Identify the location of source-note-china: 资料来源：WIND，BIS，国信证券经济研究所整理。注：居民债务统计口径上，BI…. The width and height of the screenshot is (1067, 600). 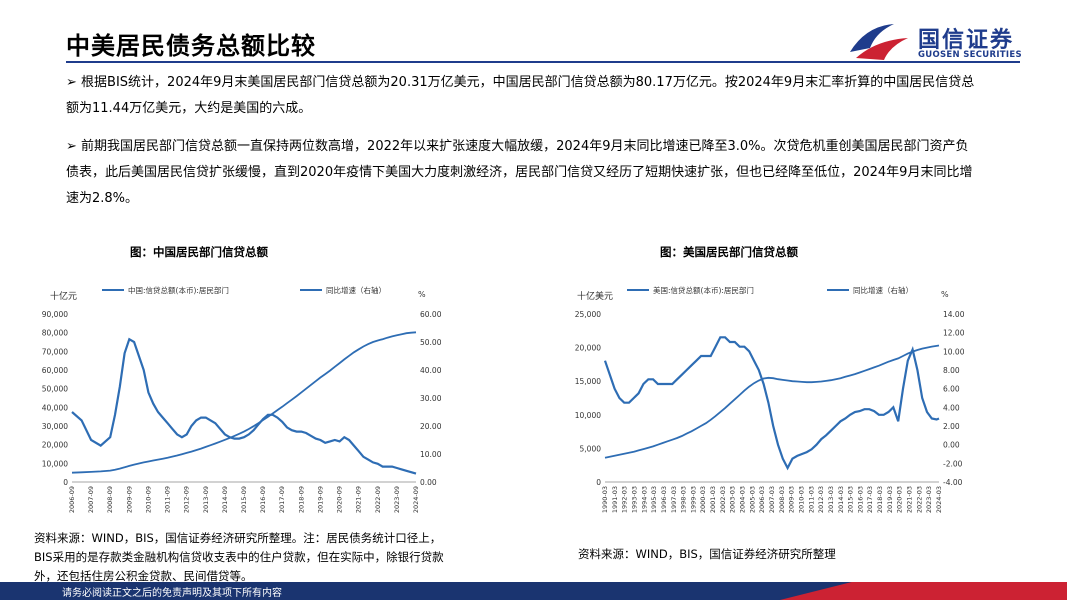
(239, 557).